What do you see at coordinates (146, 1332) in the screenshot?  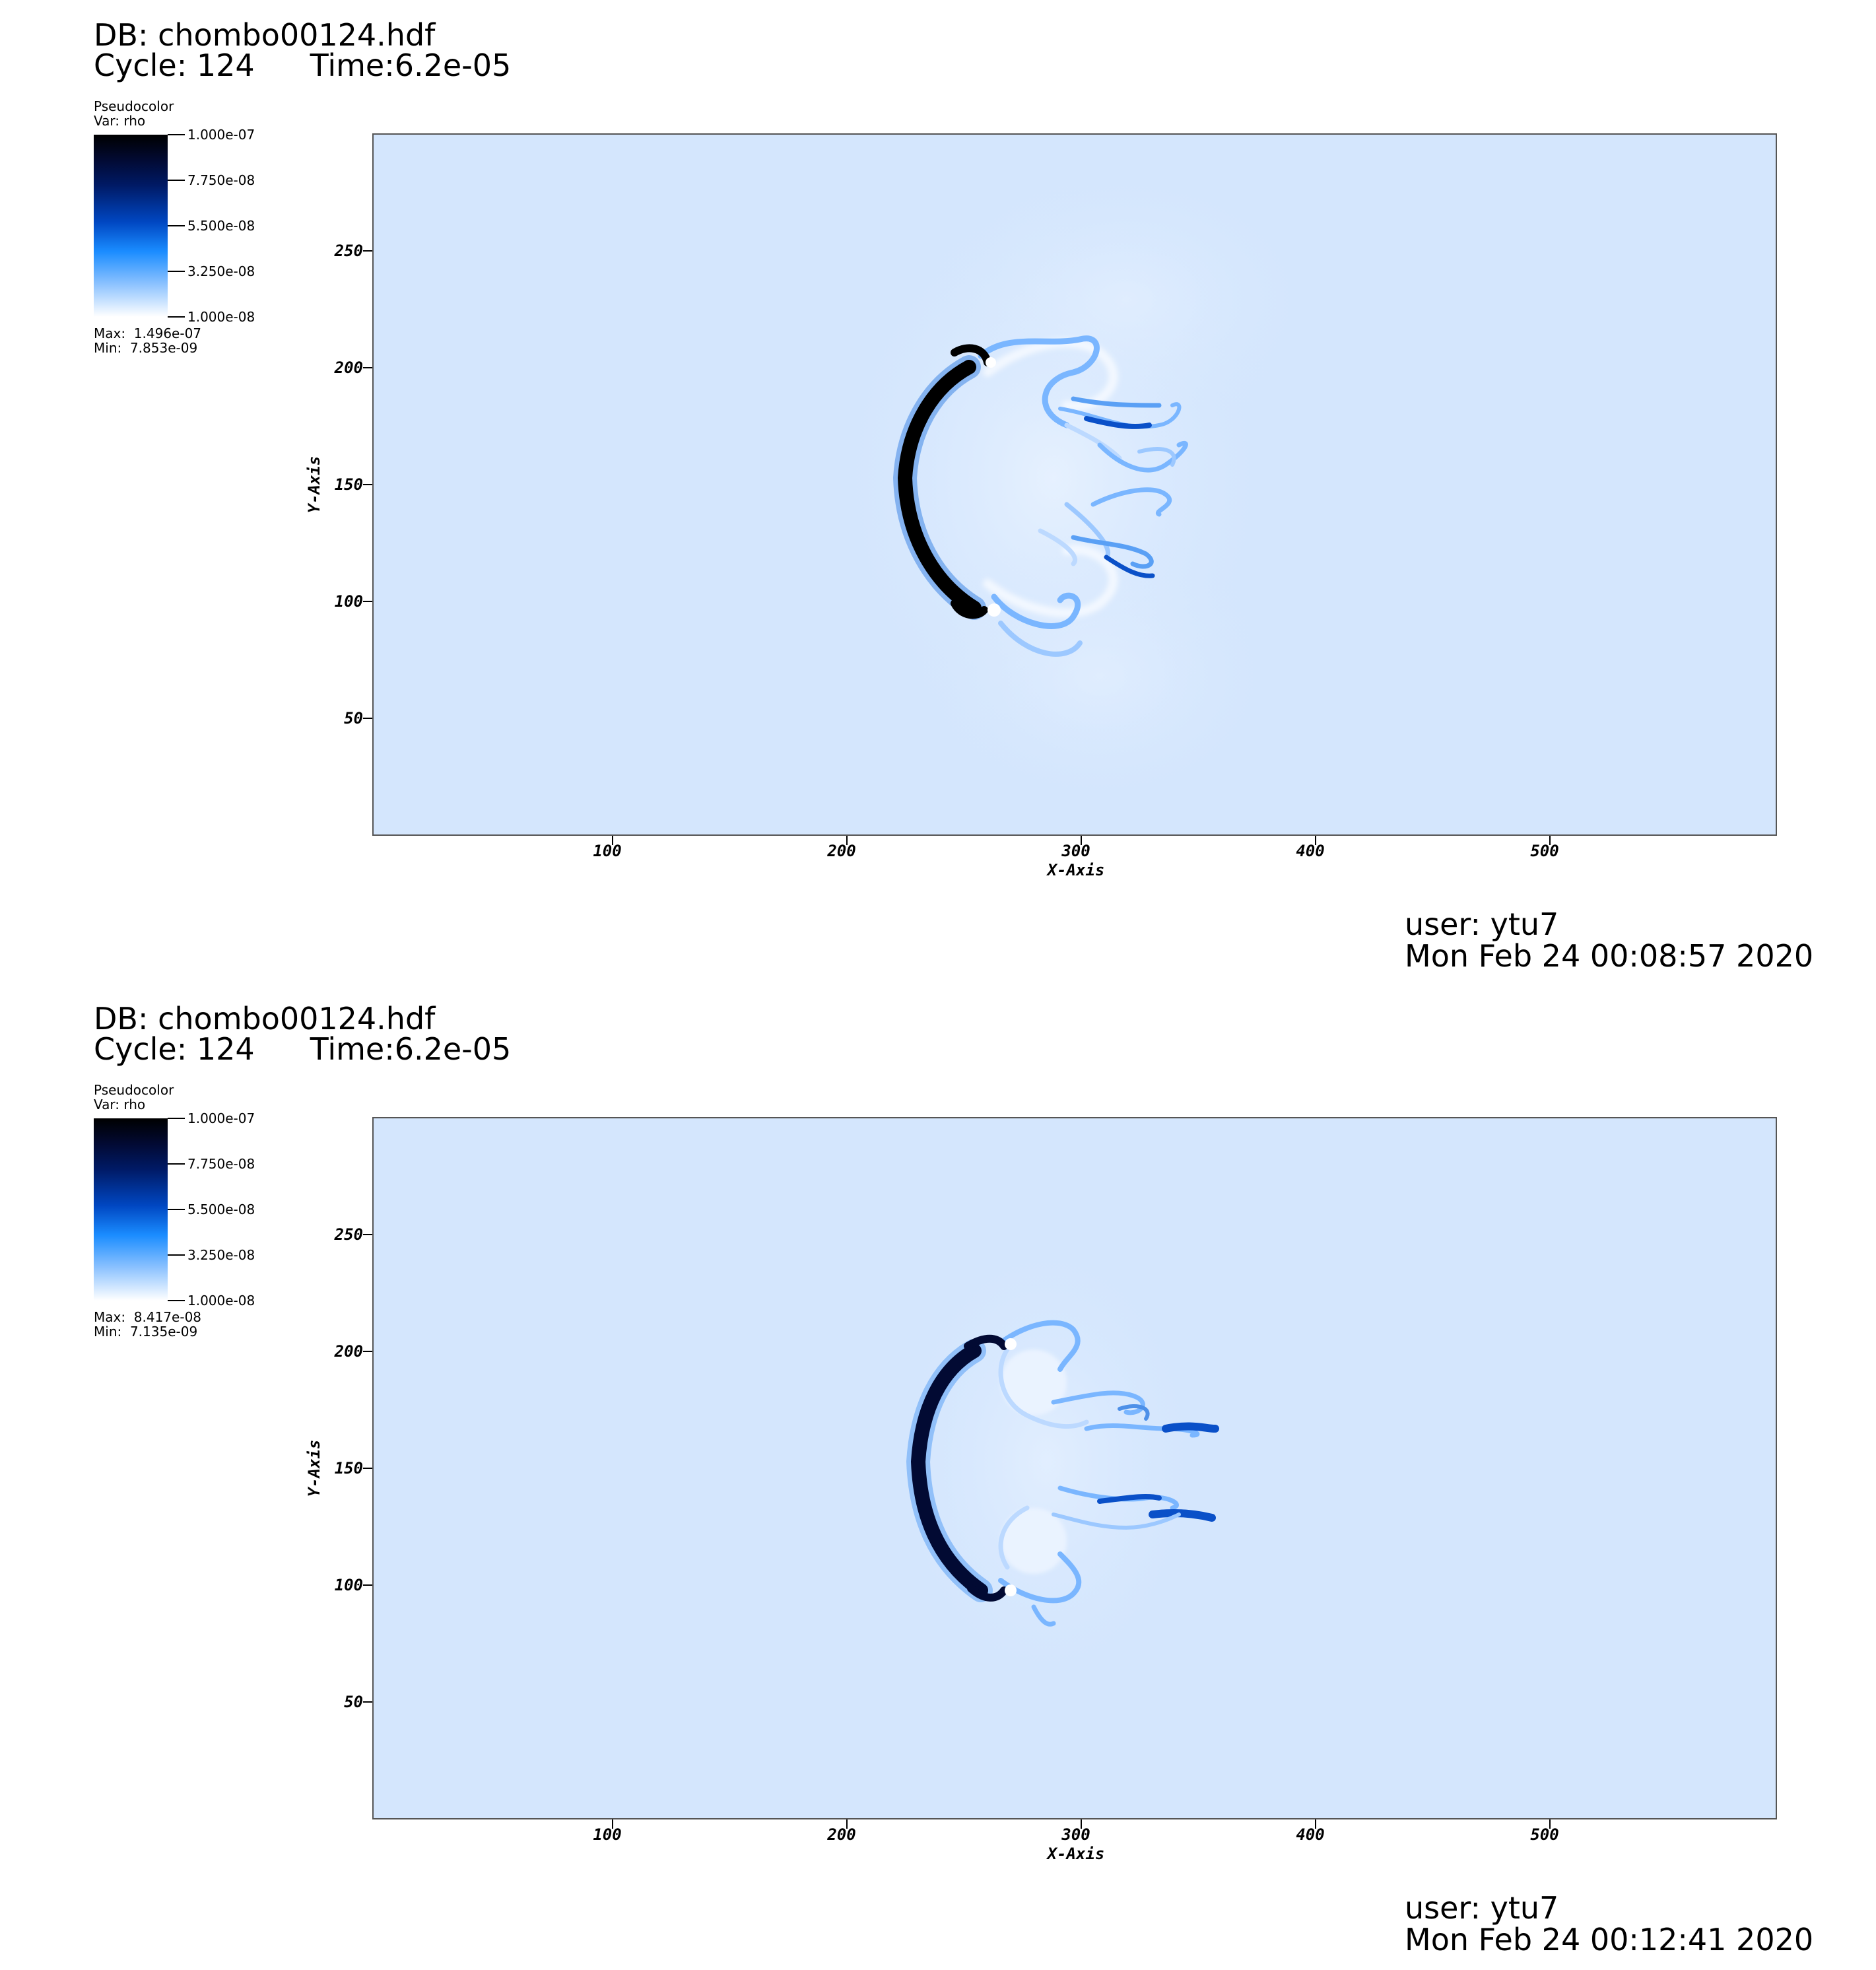 I see `data-min: Min: 7.135e-09` at bounding box center [146, 1332].